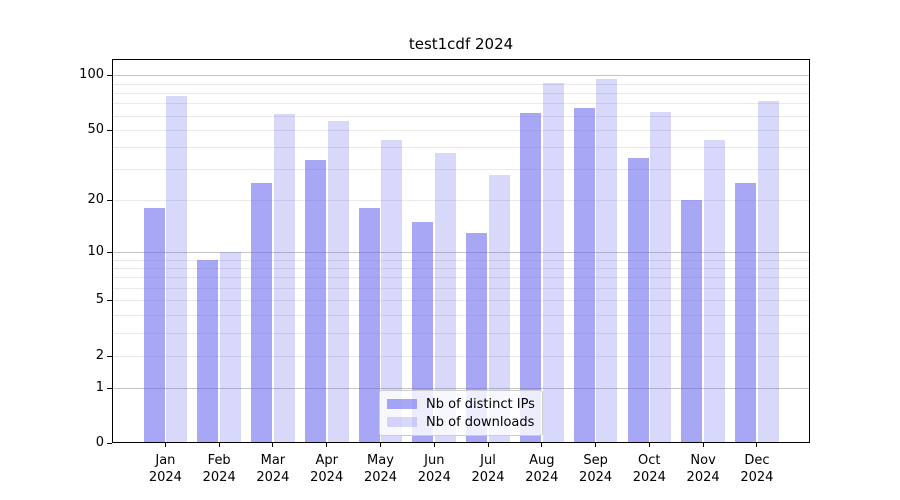 This screenshot has height=500, width=900. I want to click on bar-ips-Apr, so click(315, 301).